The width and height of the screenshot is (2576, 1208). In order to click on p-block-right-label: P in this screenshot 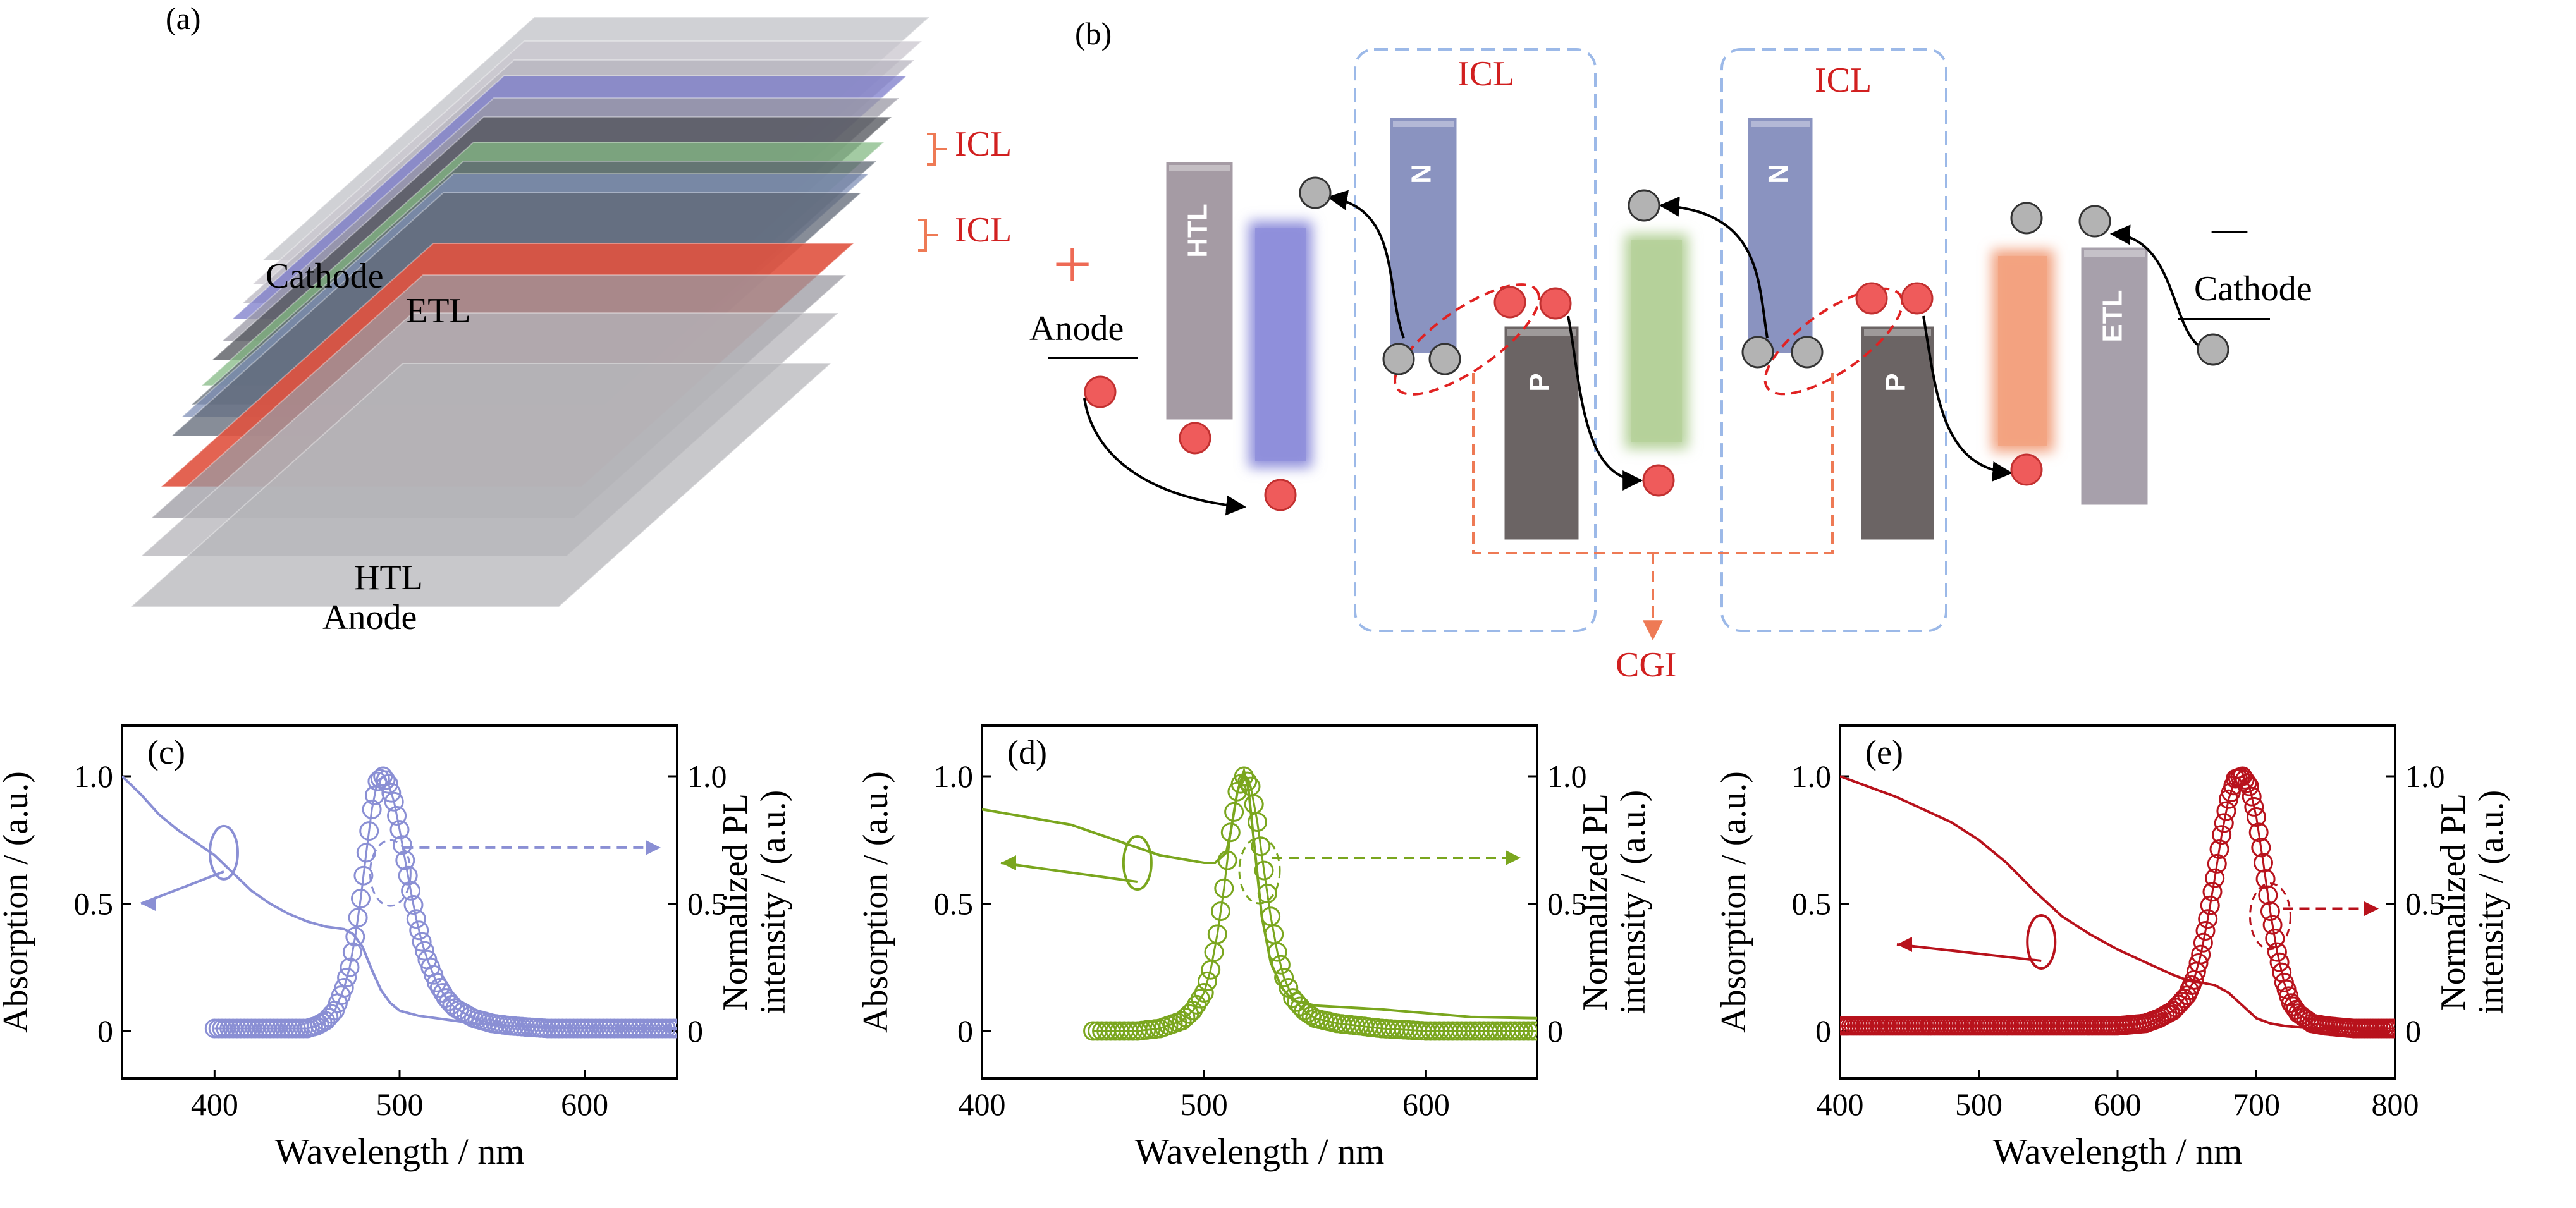, I will do `click(1895, 382)`.